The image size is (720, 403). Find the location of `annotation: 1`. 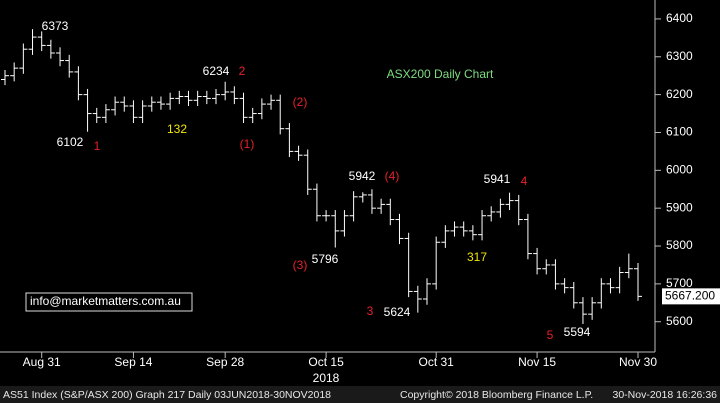

annotation: 1 is located at coordinates (97, 146).